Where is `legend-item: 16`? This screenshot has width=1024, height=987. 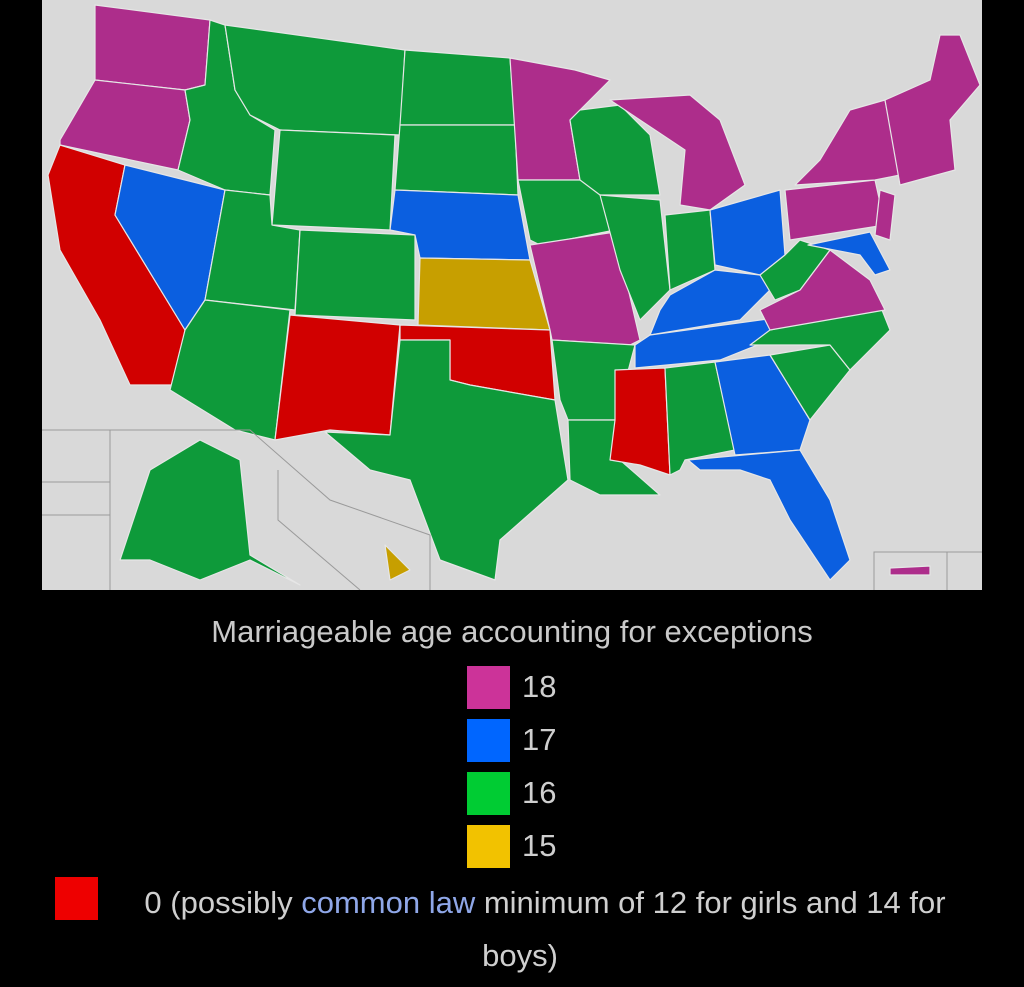 legend-item: 16 is located at coordinates (511, 793).